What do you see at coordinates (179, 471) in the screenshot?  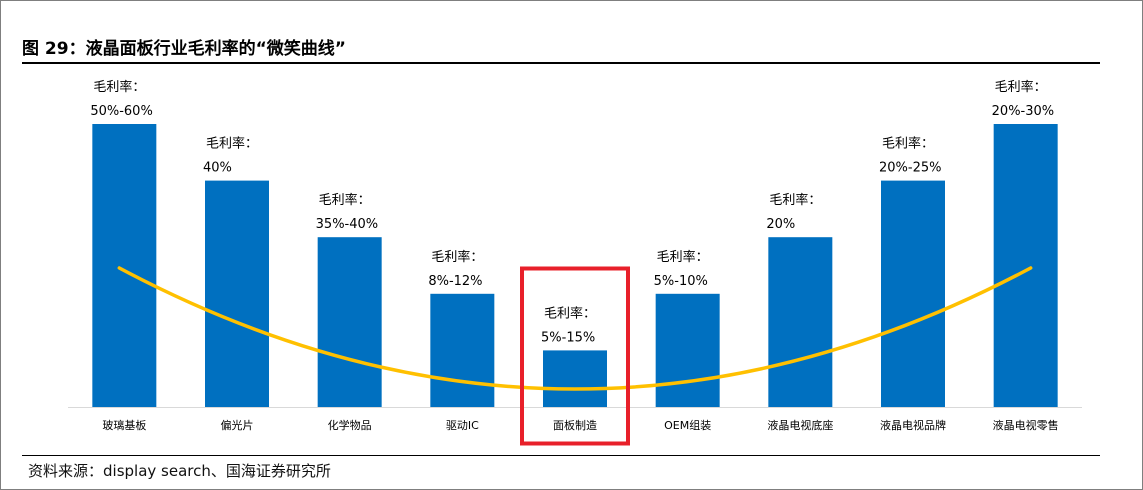 I see `source-note: 资料来源：display search、国海证券研究所` at bounding box center [179, 471].